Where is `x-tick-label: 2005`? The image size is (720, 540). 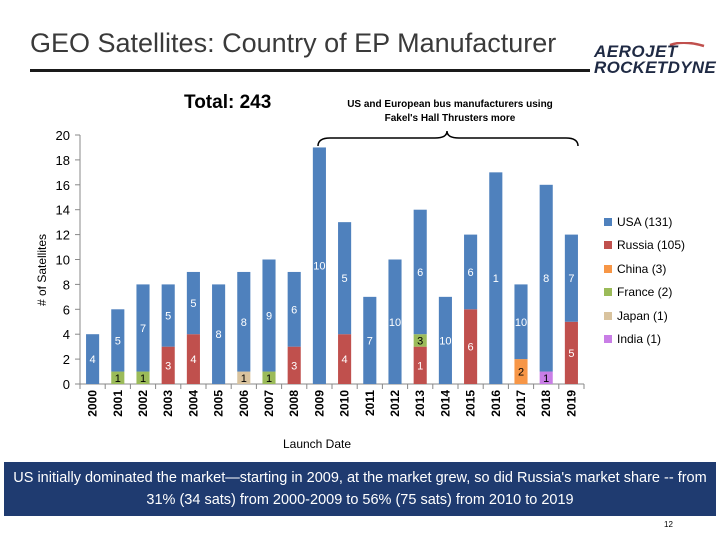
x-tick-label: 2005 is located at coordinates (219, 403).